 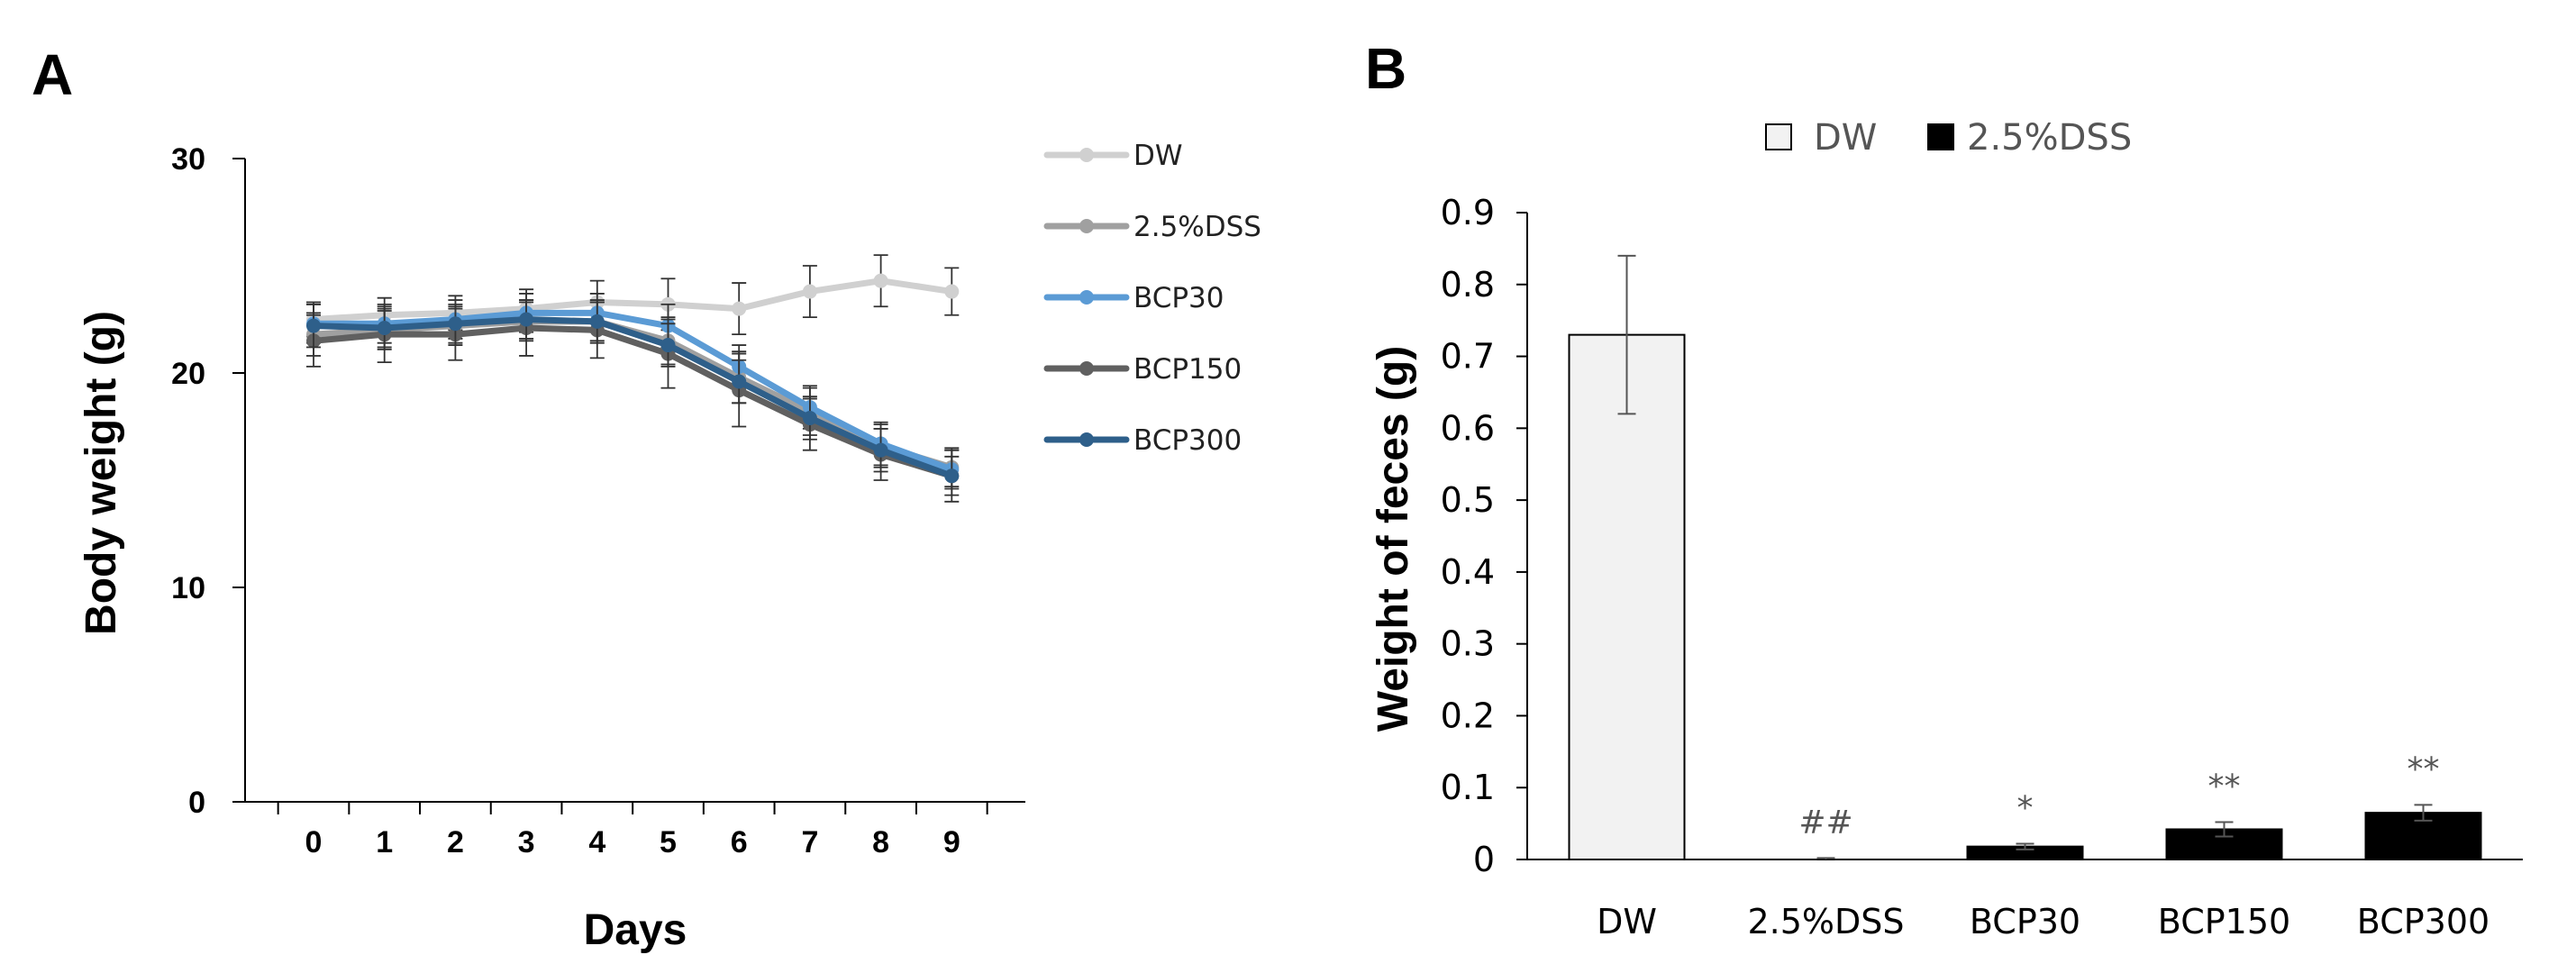 What do you see at coordinates (1468, 500) in the screenshot?
I see `panel-b-y-tick-label: 0.5` at bounding box center [1468, 500].